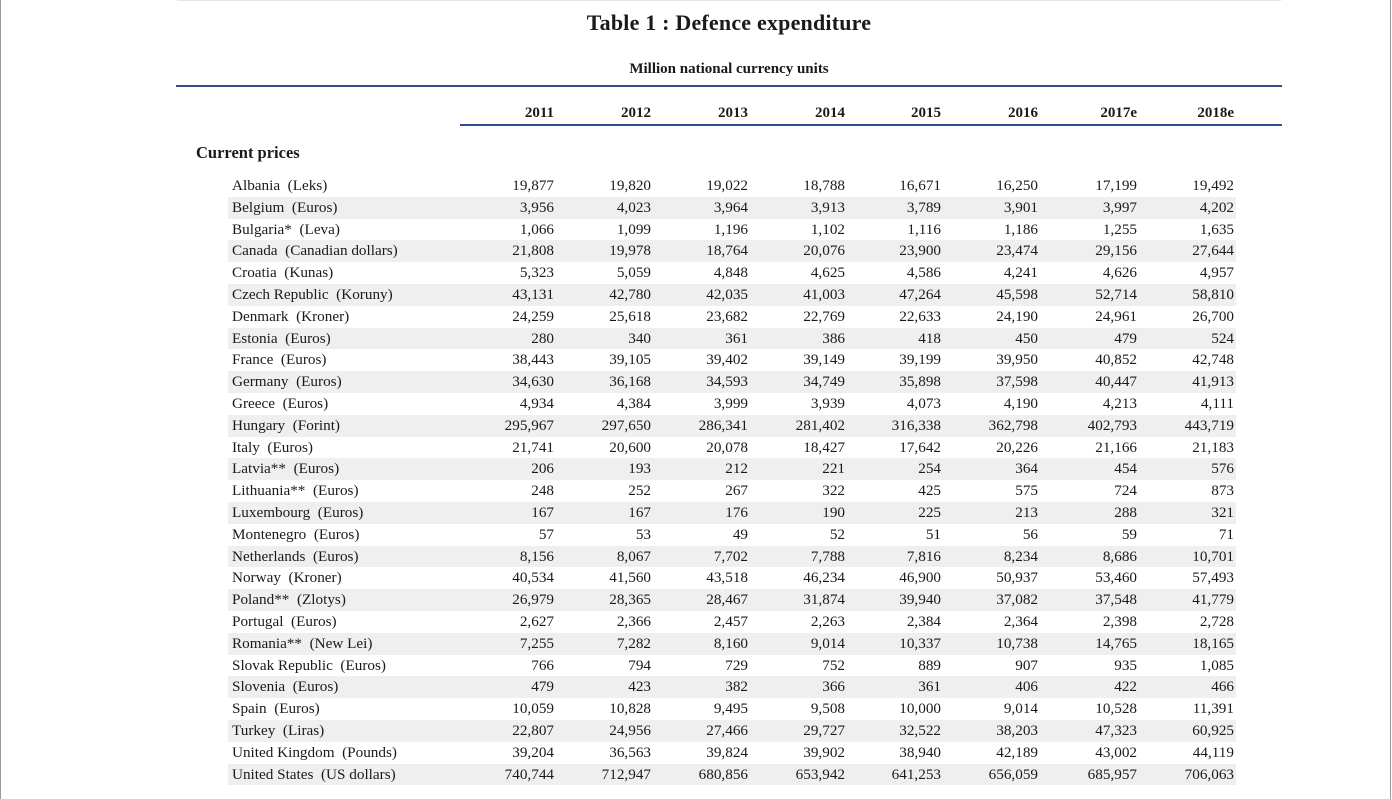  I want to click on value-cell: 41,003, so click(824, 294).